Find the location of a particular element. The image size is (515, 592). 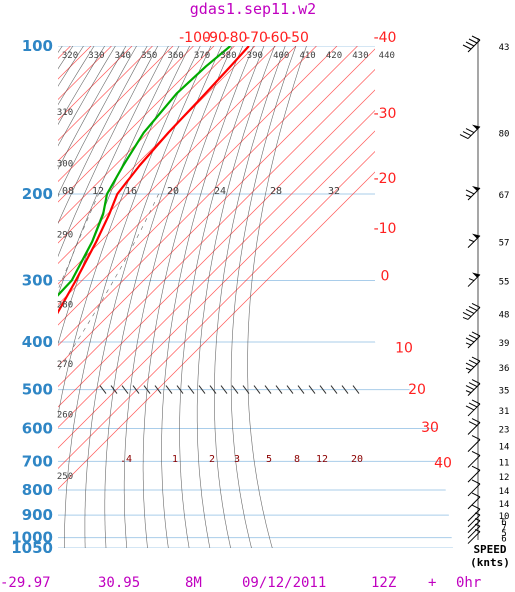

footer-model-level: 8M is located at coordinates (193, 583).